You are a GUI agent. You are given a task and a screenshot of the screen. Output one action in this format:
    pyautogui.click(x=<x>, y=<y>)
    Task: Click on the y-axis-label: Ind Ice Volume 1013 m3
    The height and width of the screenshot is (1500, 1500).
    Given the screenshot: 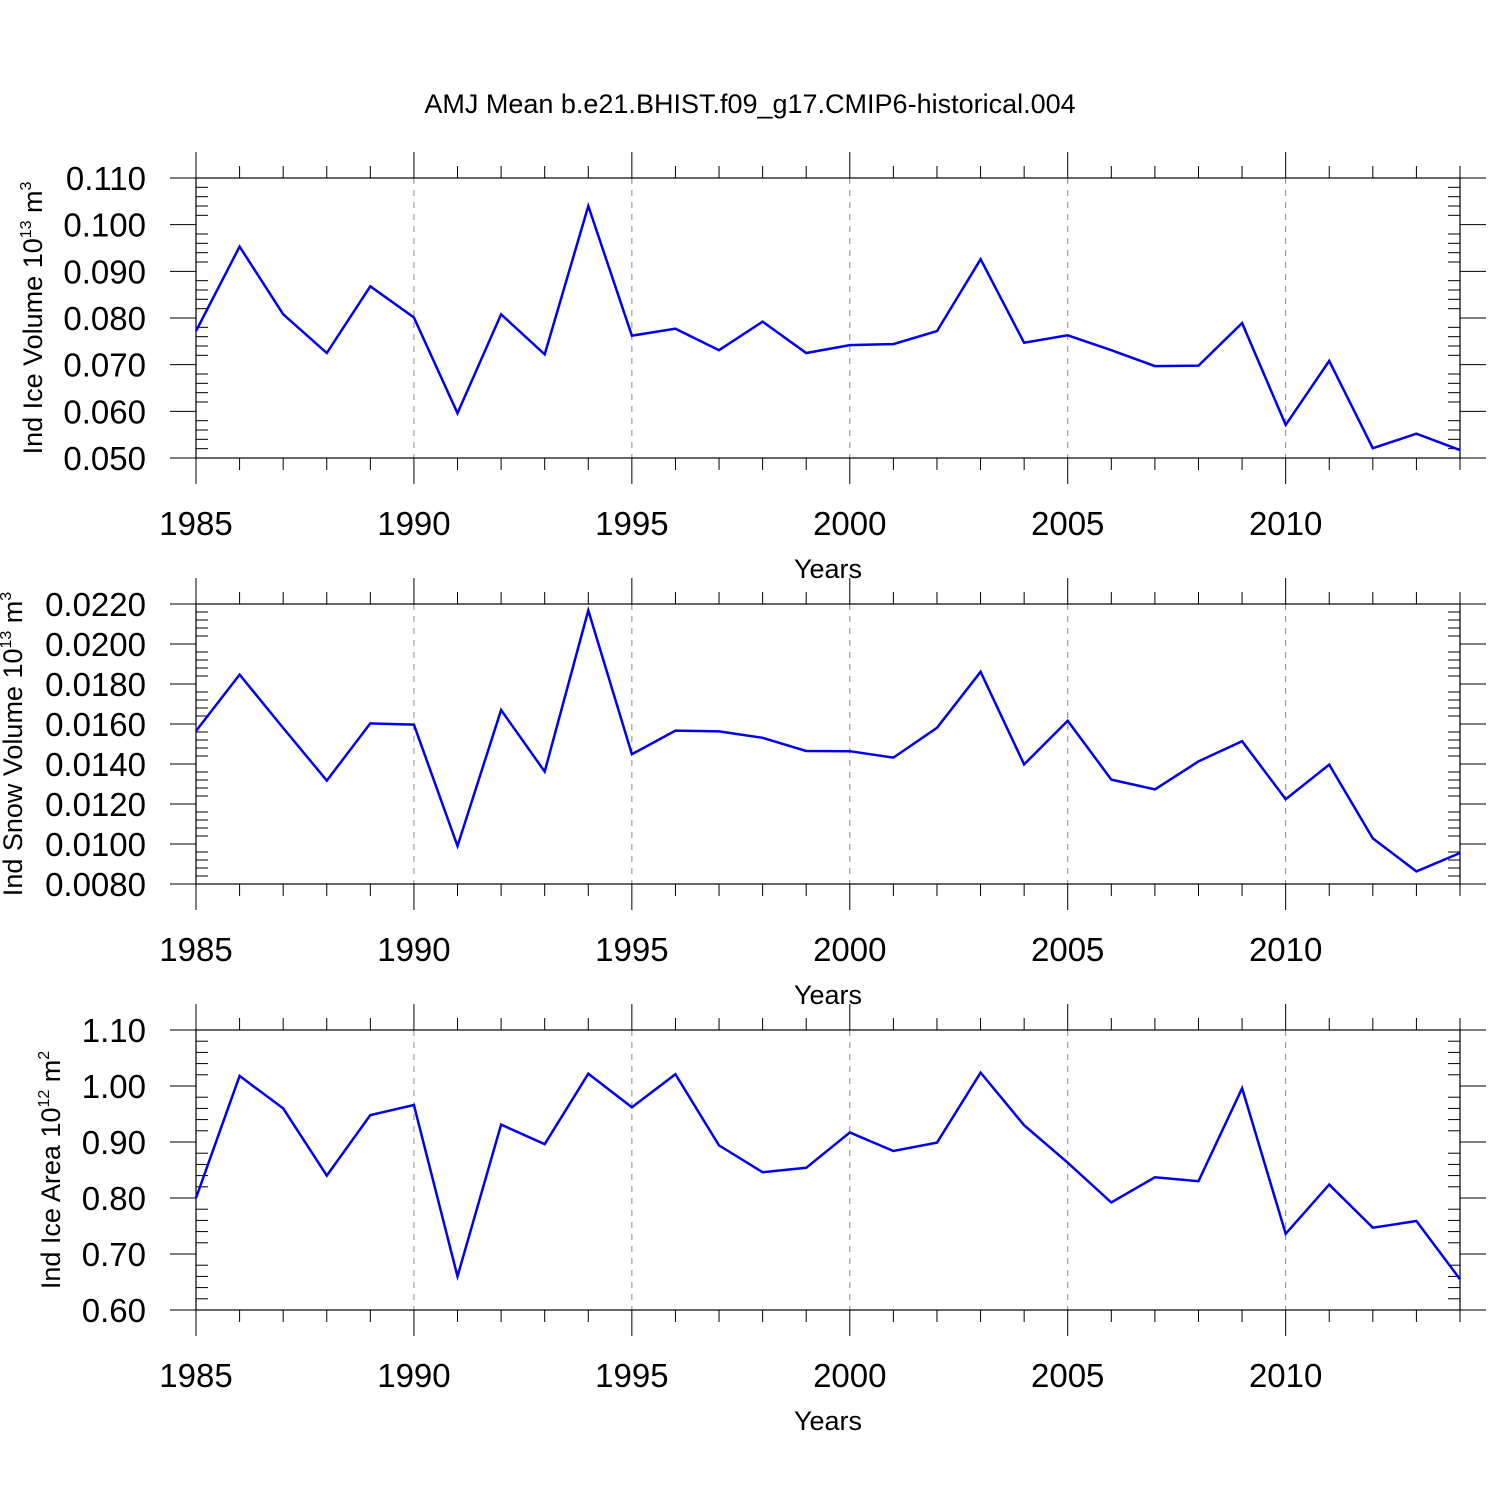 What is the action you would take?
    pyautogui.click(x=33, y=317)
    